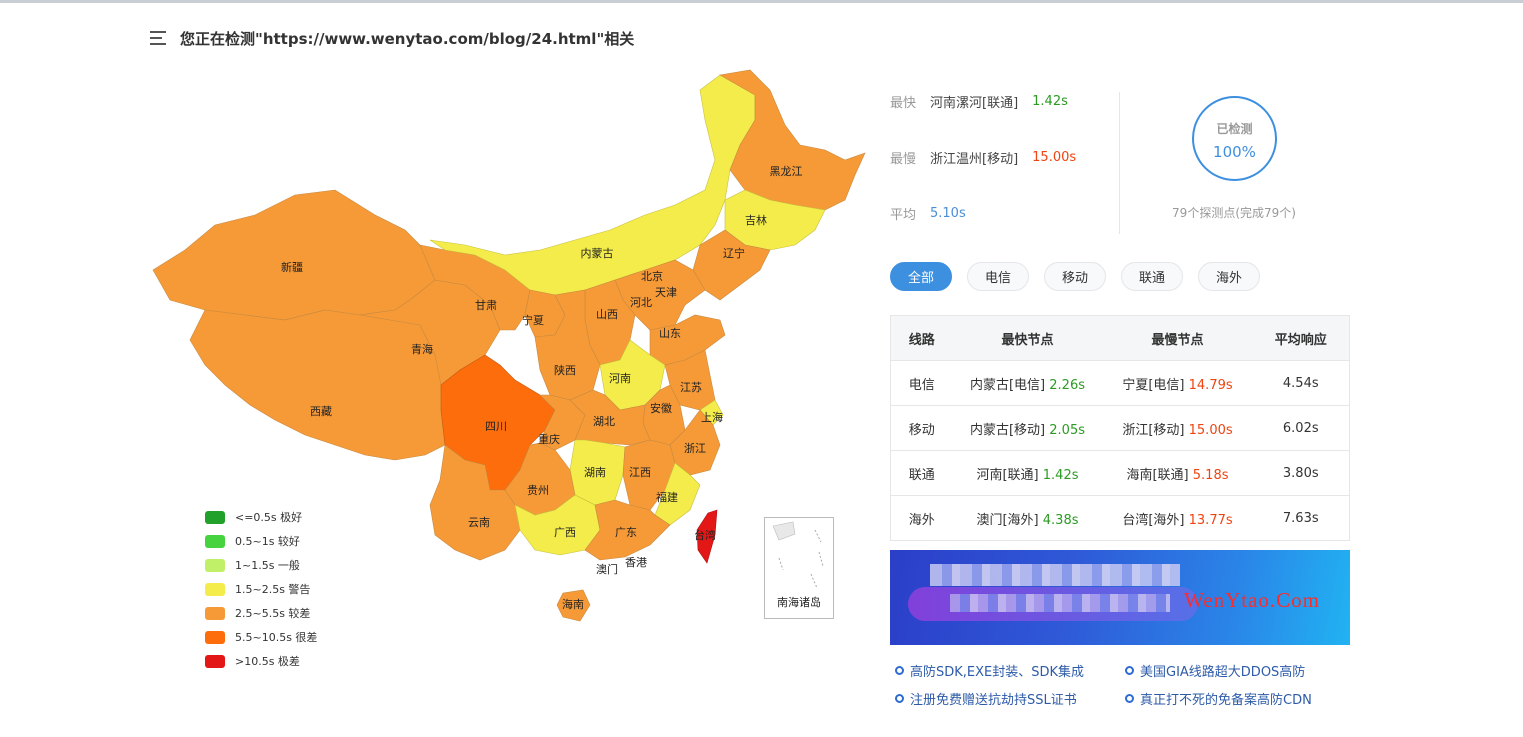 The image size is (1523, 737). Describe the element at coordinates (479, 522) in the screenshot. I see `label-yunnan: 云南` at that location.